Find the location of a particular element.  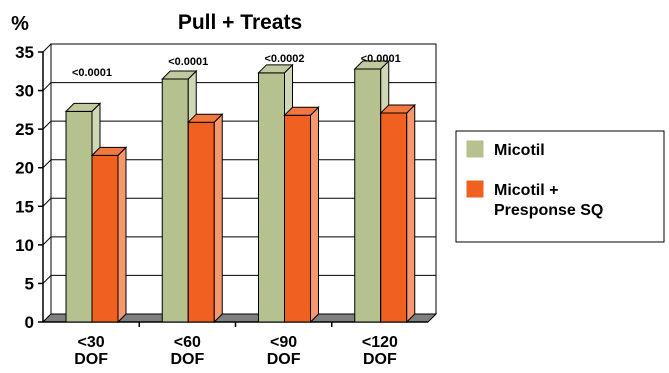

y-tick-label: 15 is located at coordinates (24, 206).